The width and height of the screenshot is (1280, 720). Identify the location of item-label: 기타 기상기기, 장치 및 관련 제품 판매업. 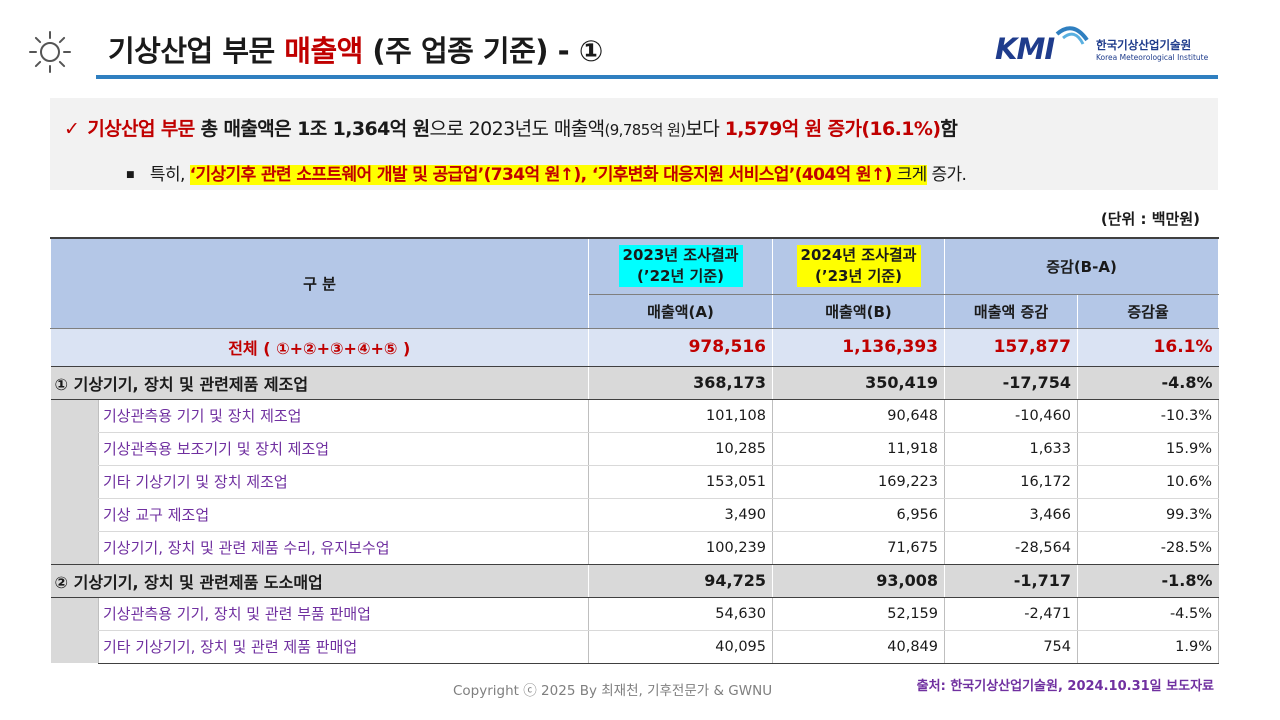
(343, 647).